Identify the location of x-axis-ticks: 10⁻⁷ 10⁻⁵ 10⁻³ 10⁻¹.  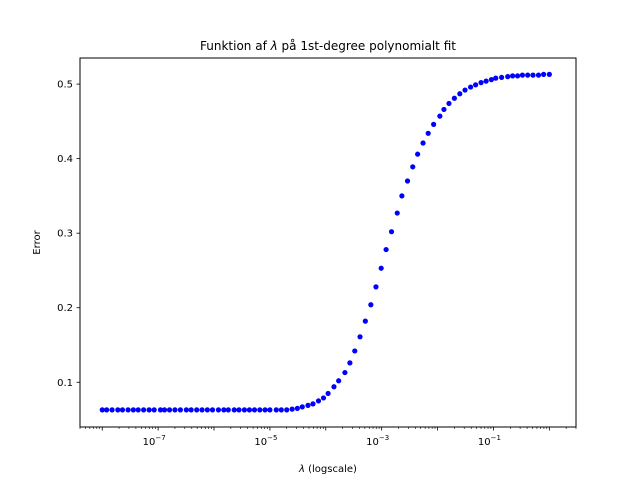
(328, 437).